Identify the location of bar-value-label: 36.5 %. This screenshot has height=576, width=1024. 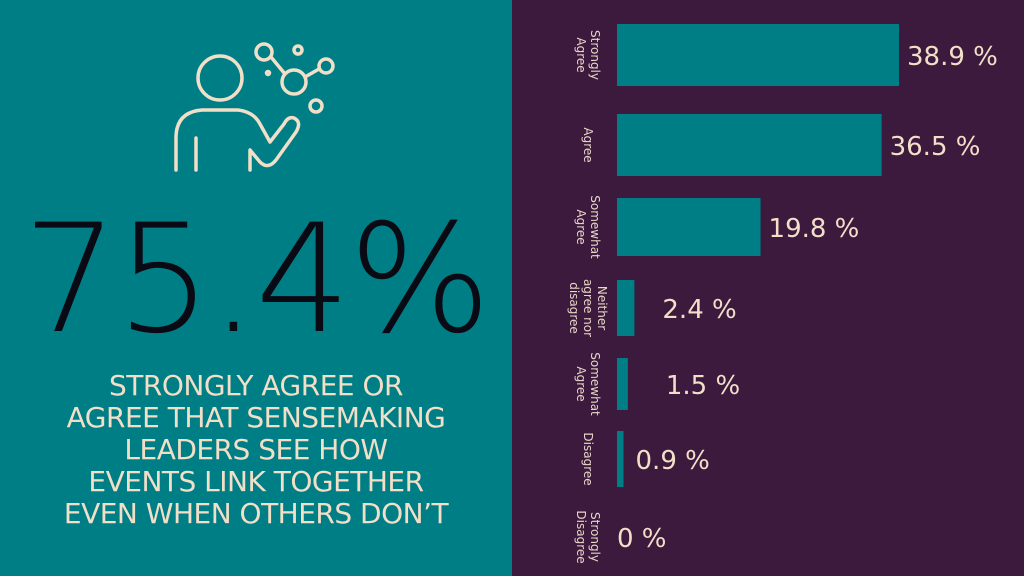
(935, 147).